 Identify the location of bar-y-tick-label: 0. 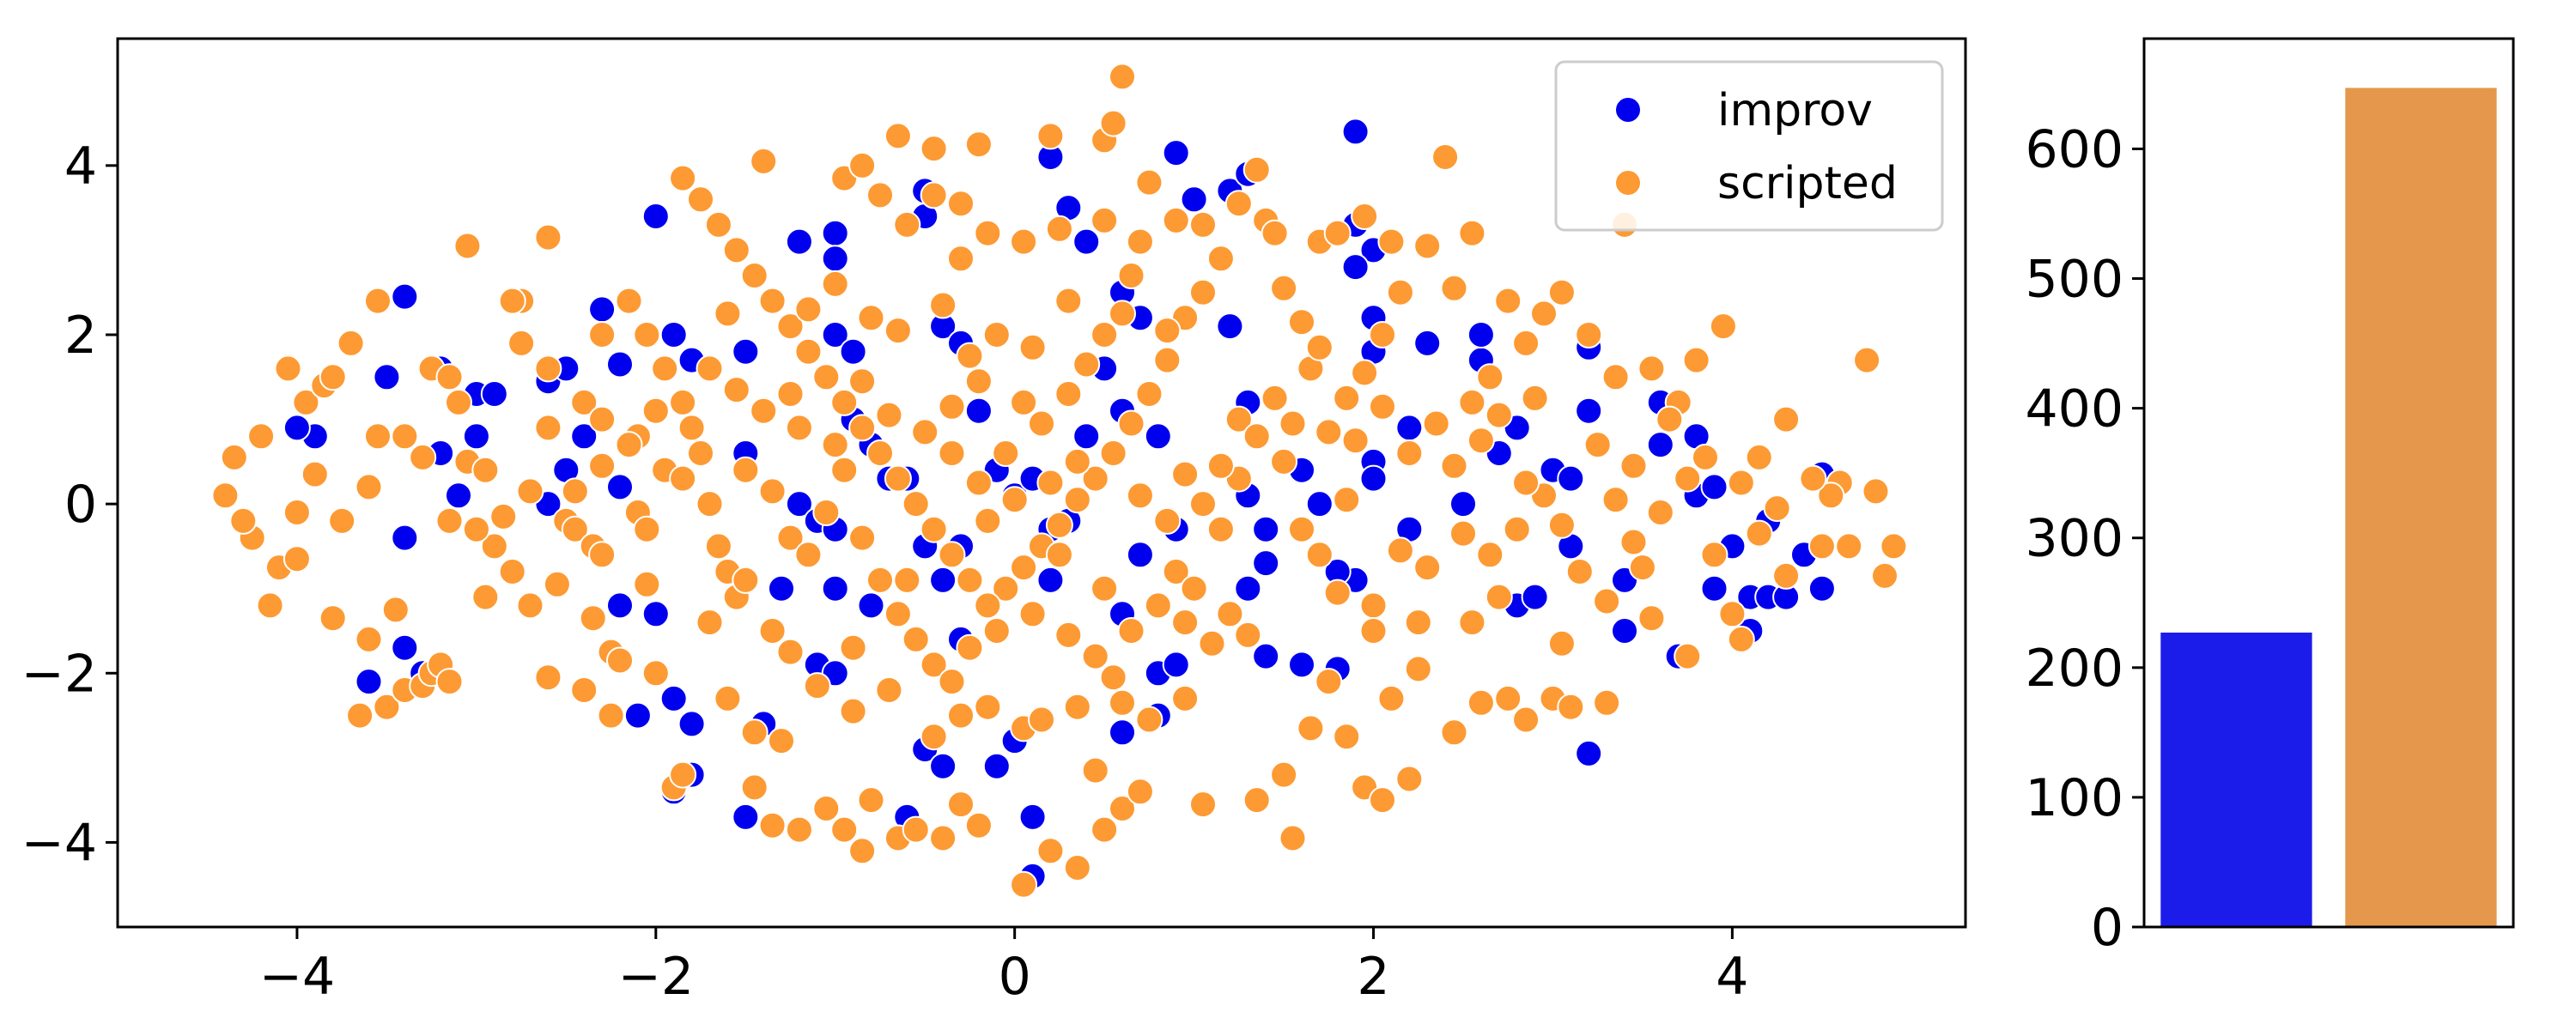
(2107, 928).